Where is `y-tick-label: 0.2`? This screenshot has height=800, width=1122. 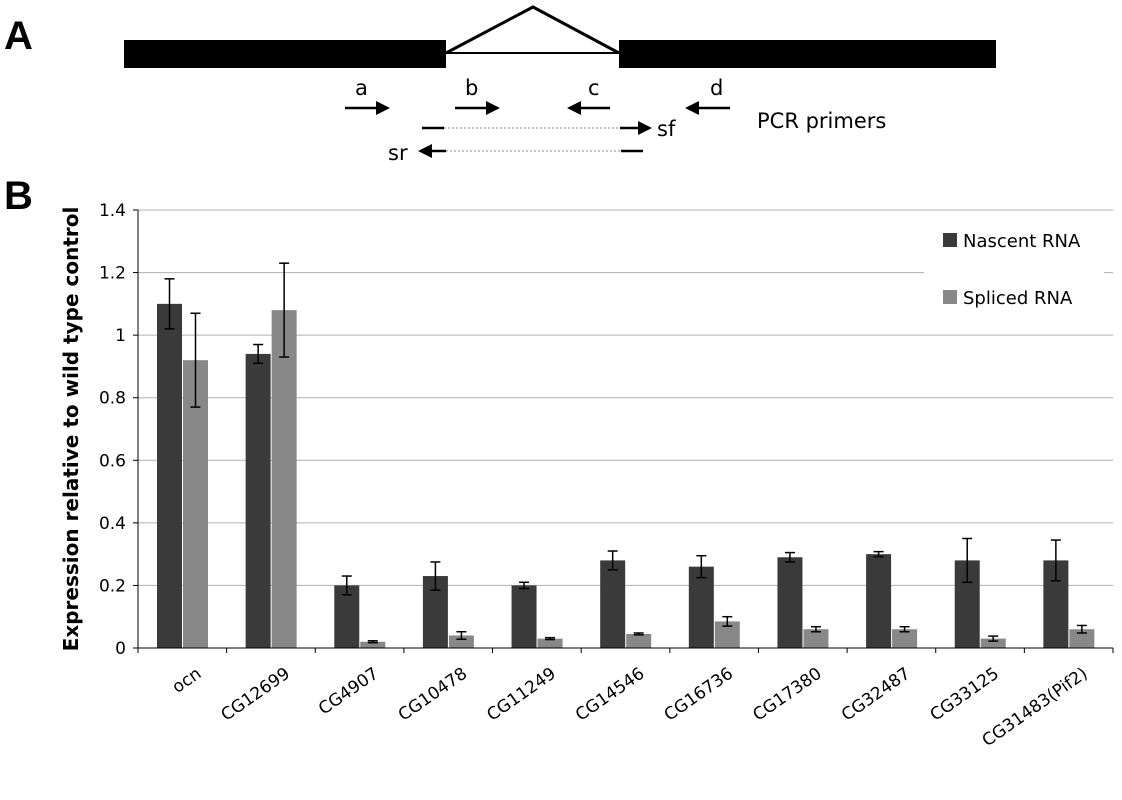
y-tick-label: 0.2 is located at coordinates (112, 586).